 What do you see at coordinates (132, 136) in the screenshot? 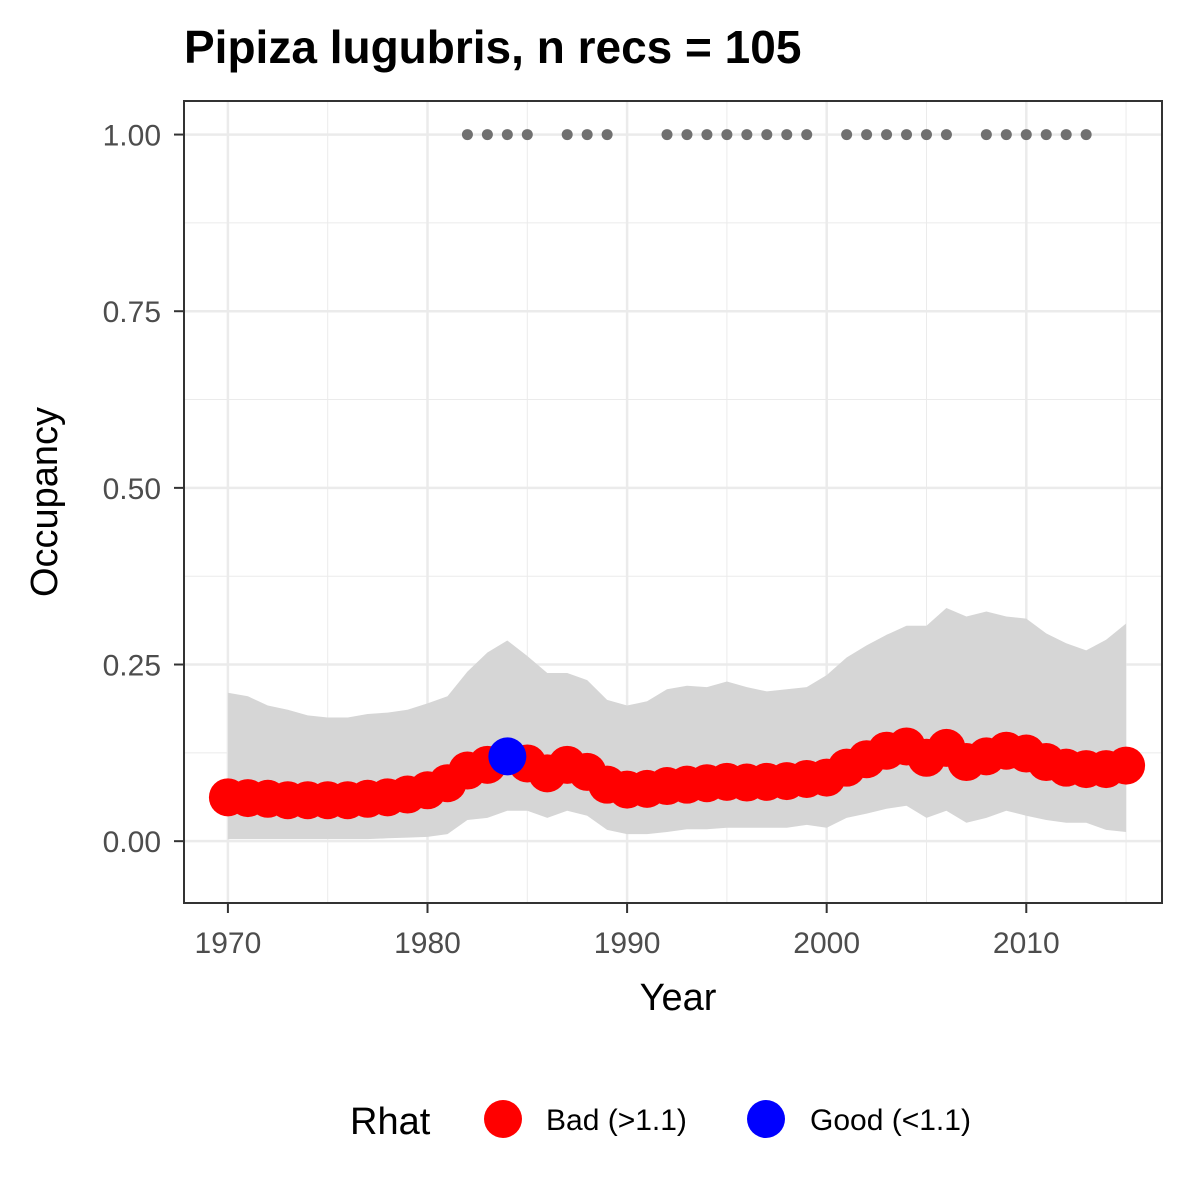
I see `y-tick-label: 1.00` at bounding box center [132, 136].